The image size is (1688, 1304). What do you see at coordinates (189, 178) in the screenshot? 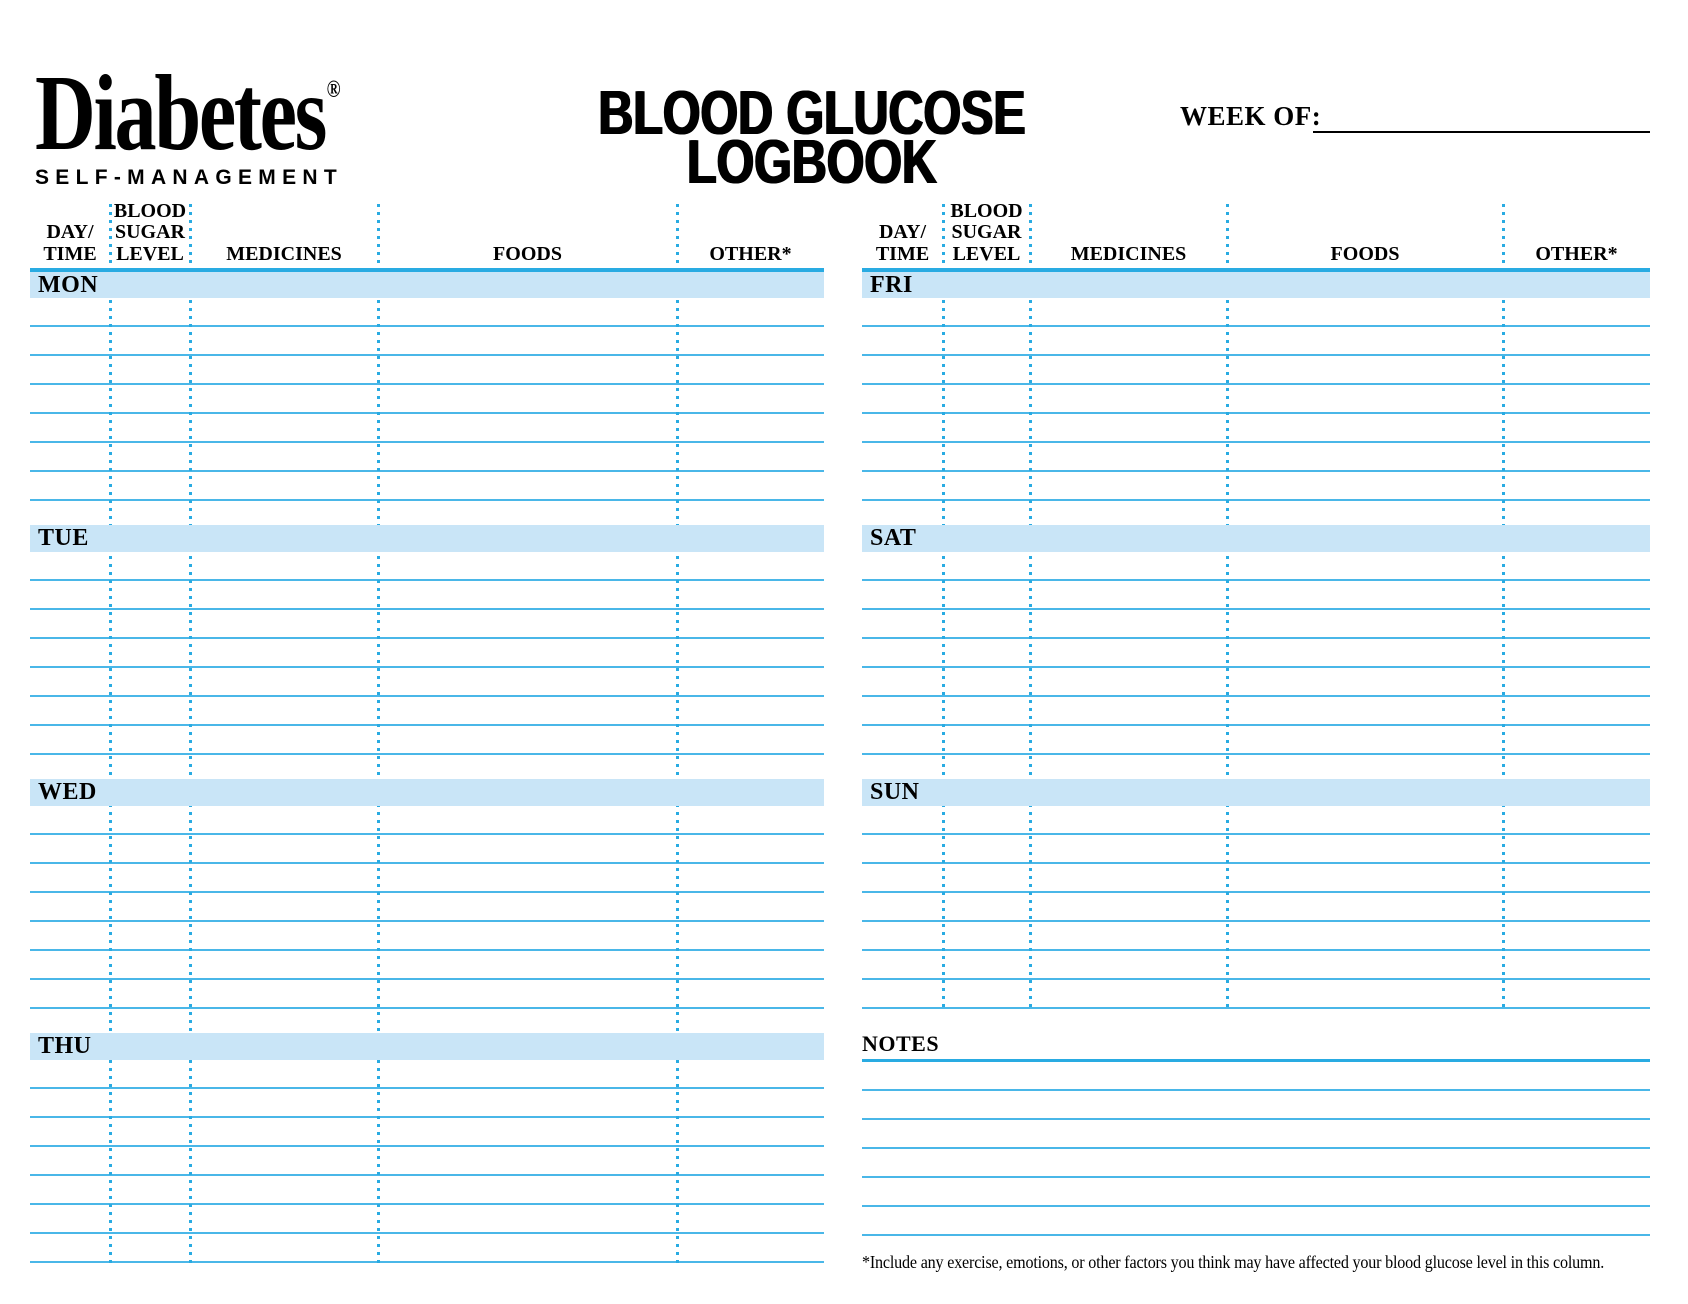
I see `brand-tagline: SELF-MANAGEMENT` at bounding box center [189, 178].